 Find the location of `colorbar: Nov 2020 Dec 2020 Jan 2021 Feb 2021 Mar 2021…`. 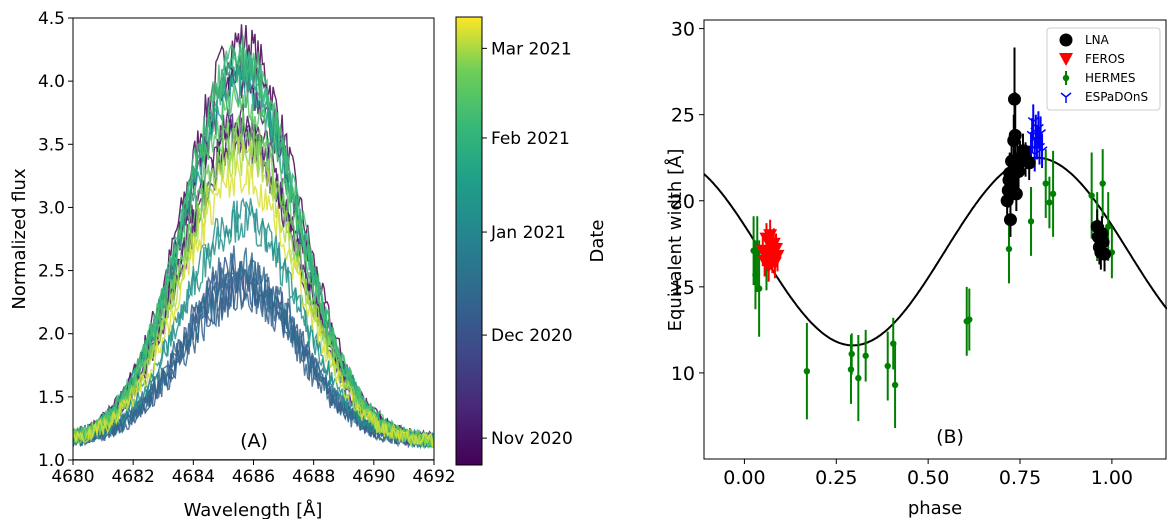

colorbar: Nov 2020 Dec 2020 Jan 2021 Feb 2021 Mar 2021… is located at coordinates (531, 241).